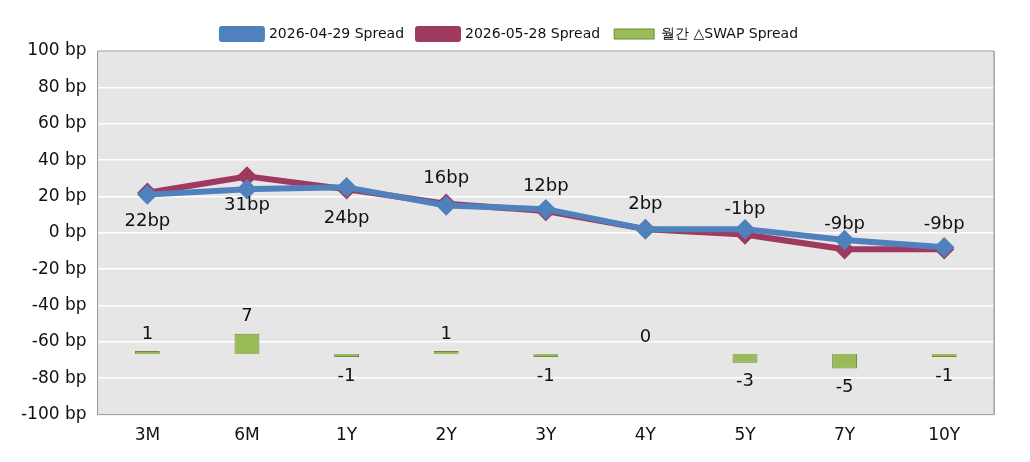 The width and height of the screenshot is (1030, 462). I want to click on y-tick-label: -60 bp, so click(59, 340).